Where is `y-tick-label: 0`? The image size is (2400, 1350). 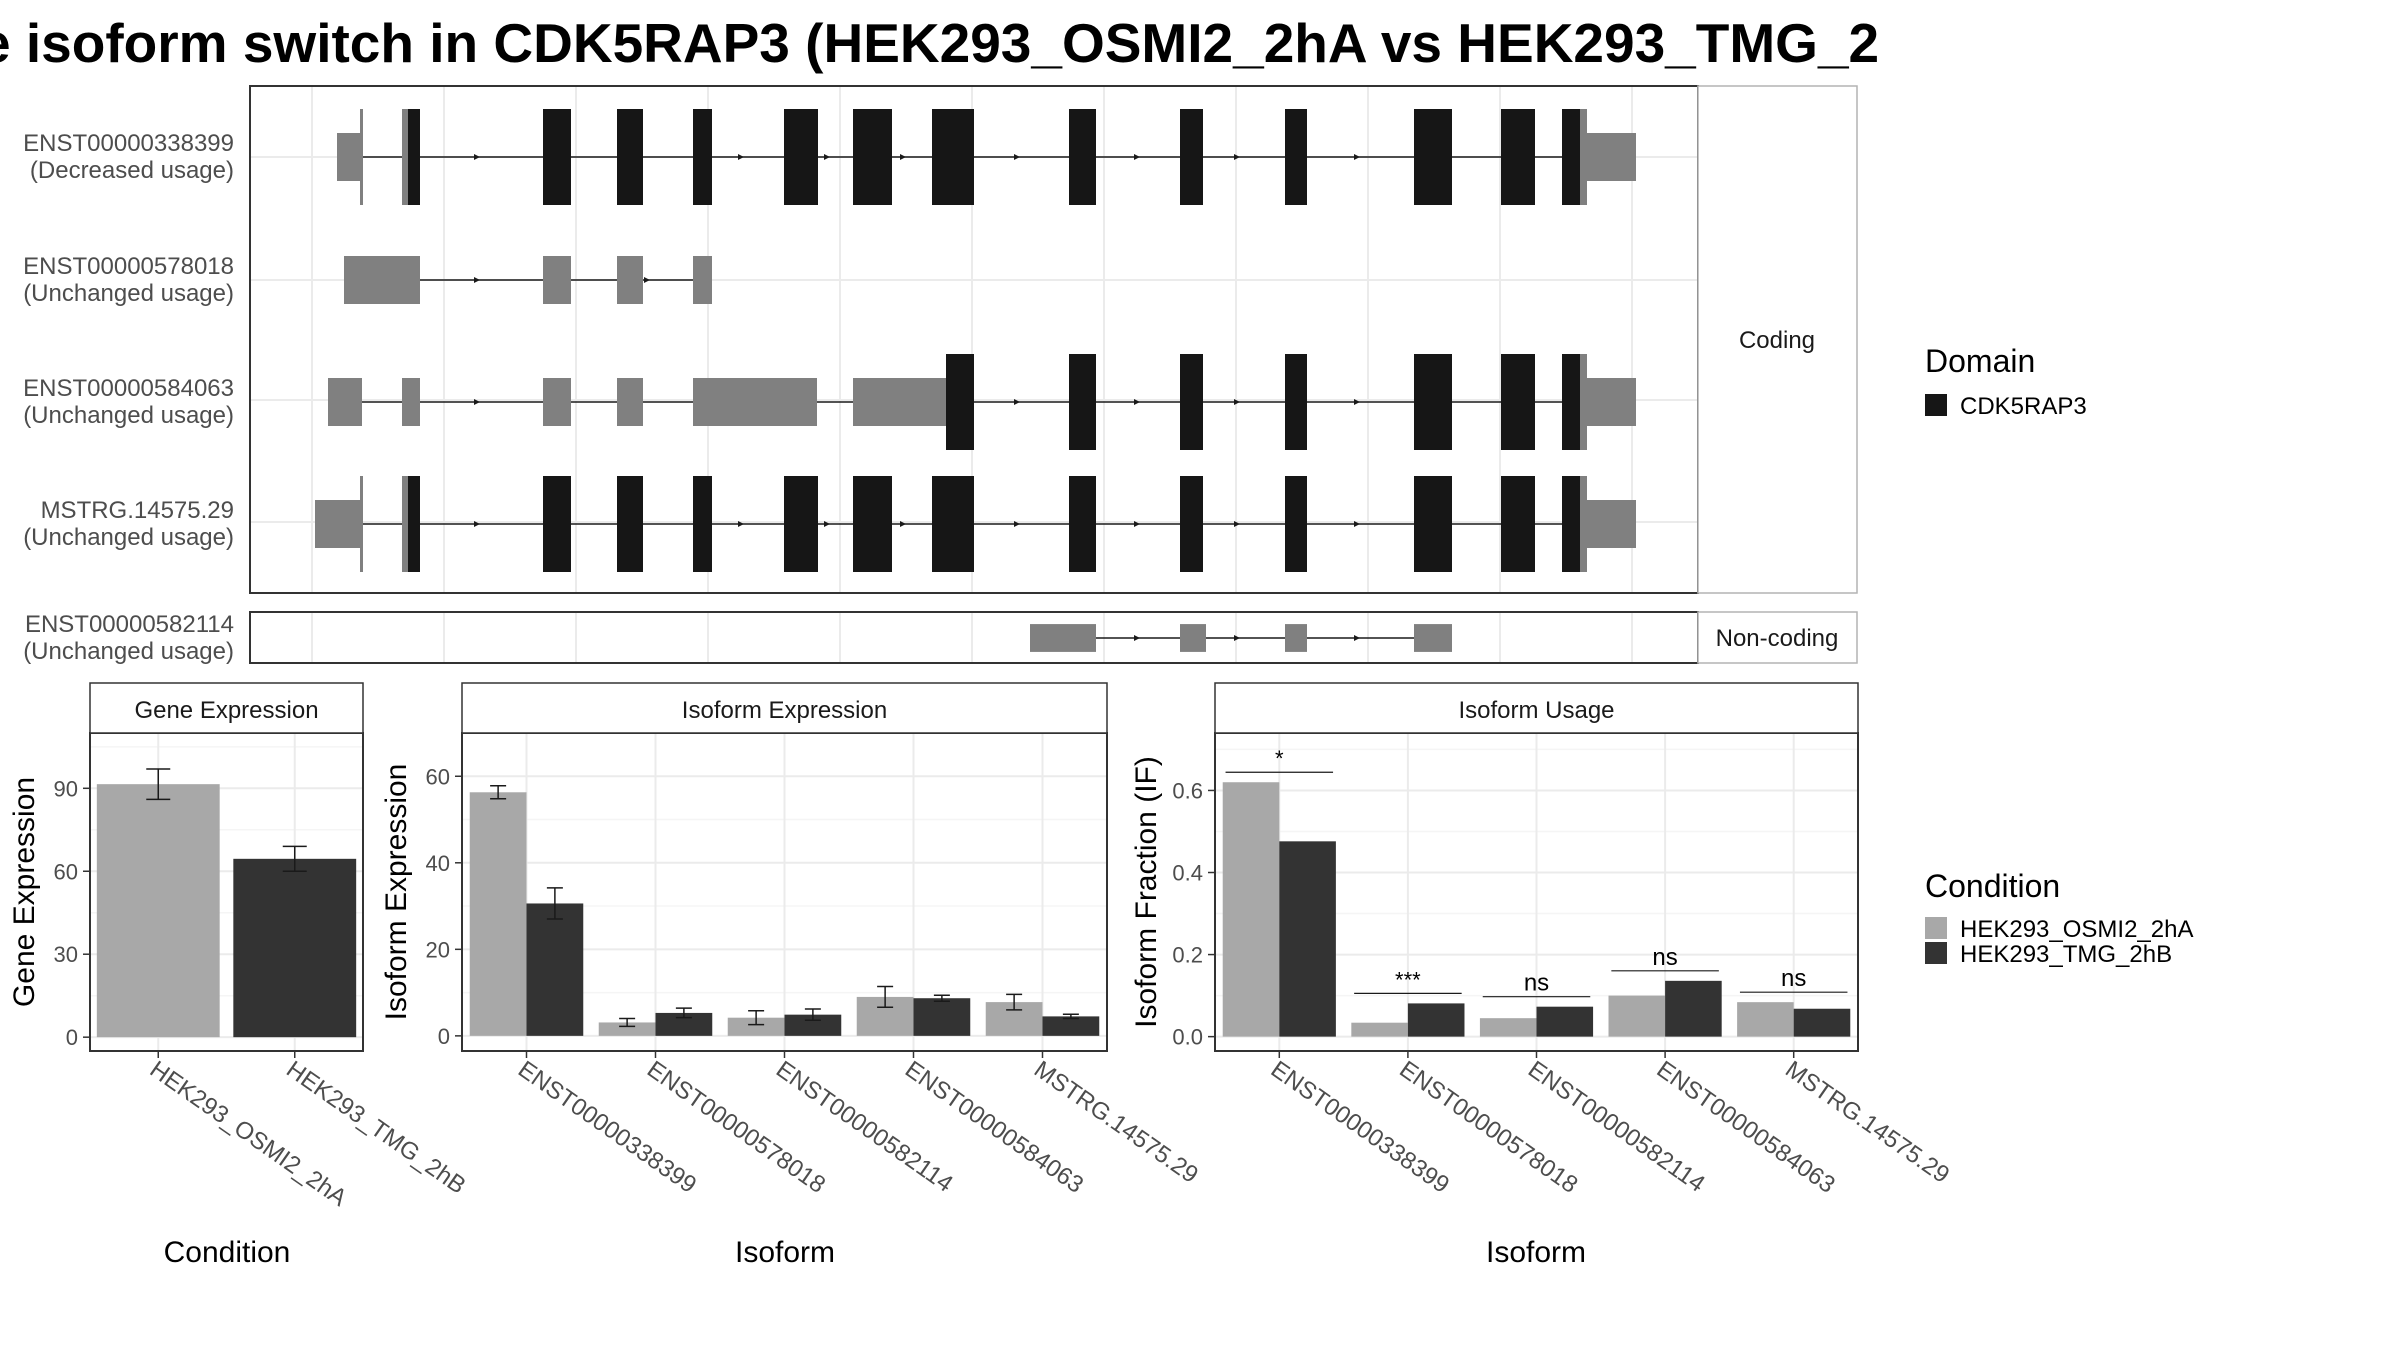
y-tick-label: 0 is located at coordinates (72, 1037).